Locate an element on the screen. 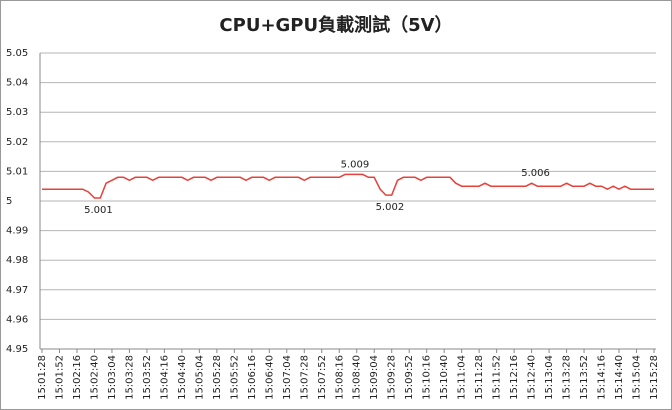  x-tick-label: 15:08:40 is located at coordinates (357, 377).